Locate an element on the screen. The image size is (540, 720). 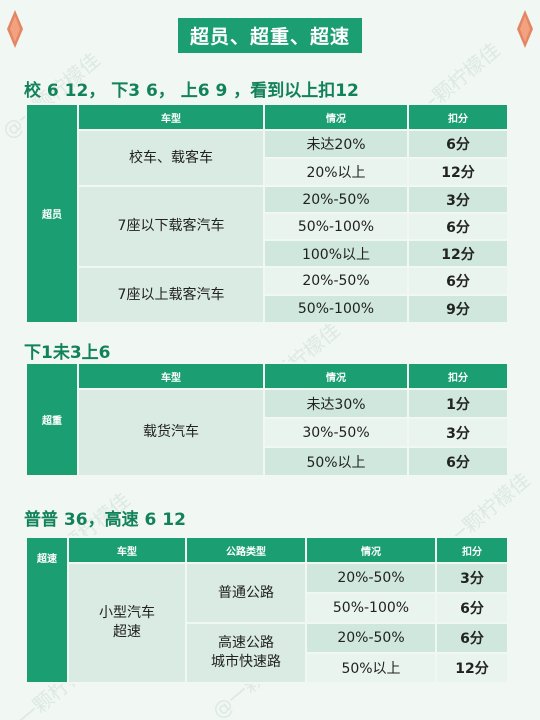
vehicle-cell: 7座以上载客汽车 is located at coordinates (171, 295).